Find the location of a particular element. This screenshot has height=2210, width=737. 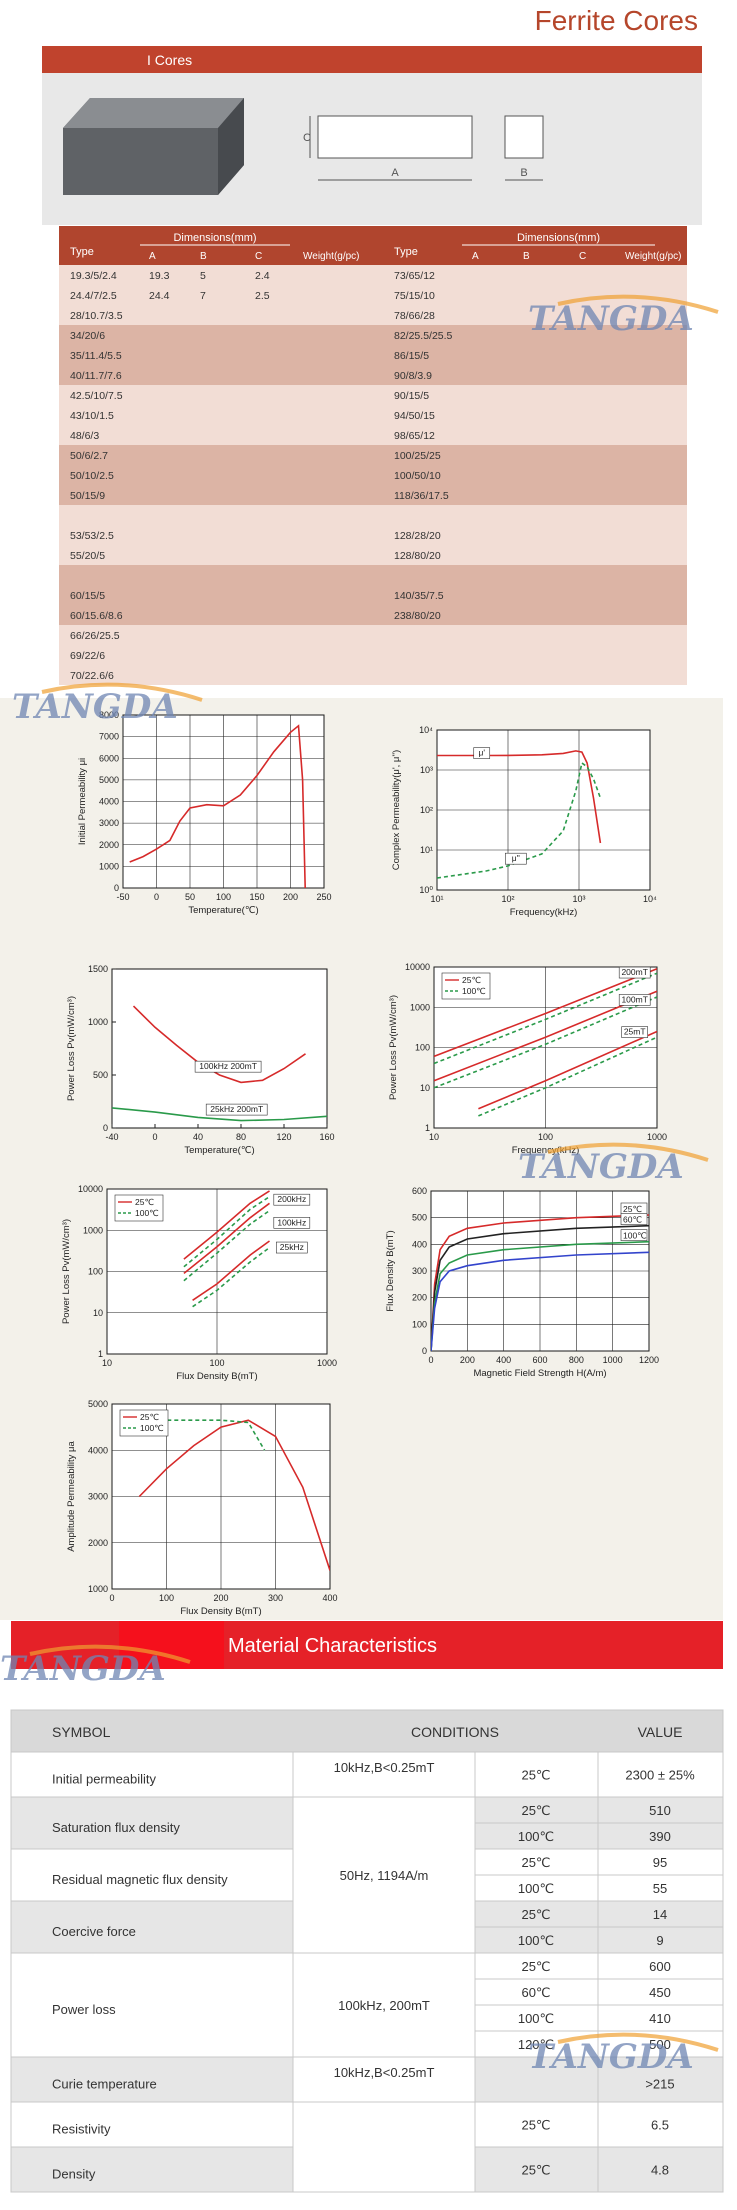

x-tick-label: 1000 is located at coordinates (657, 1137).